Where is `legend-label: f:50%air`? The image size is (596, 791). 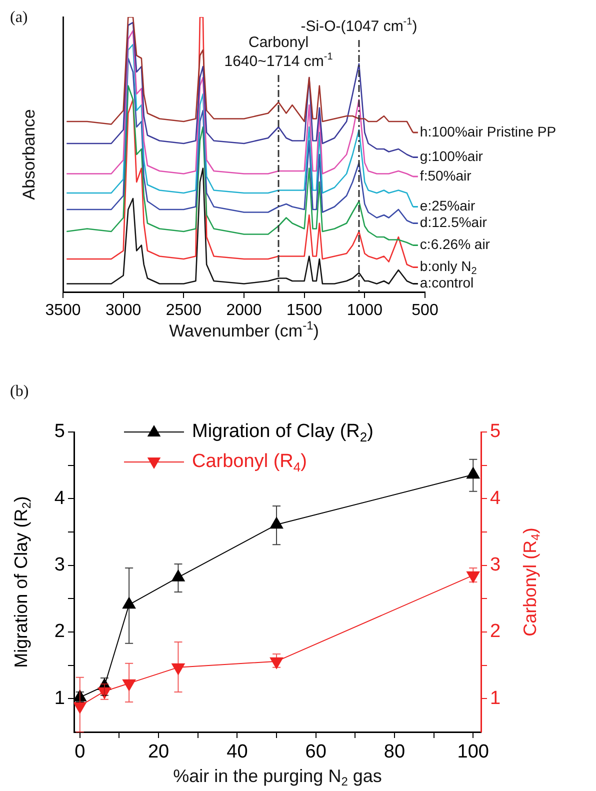
legend-label: f:50%air is located at coordinates (446, 175).